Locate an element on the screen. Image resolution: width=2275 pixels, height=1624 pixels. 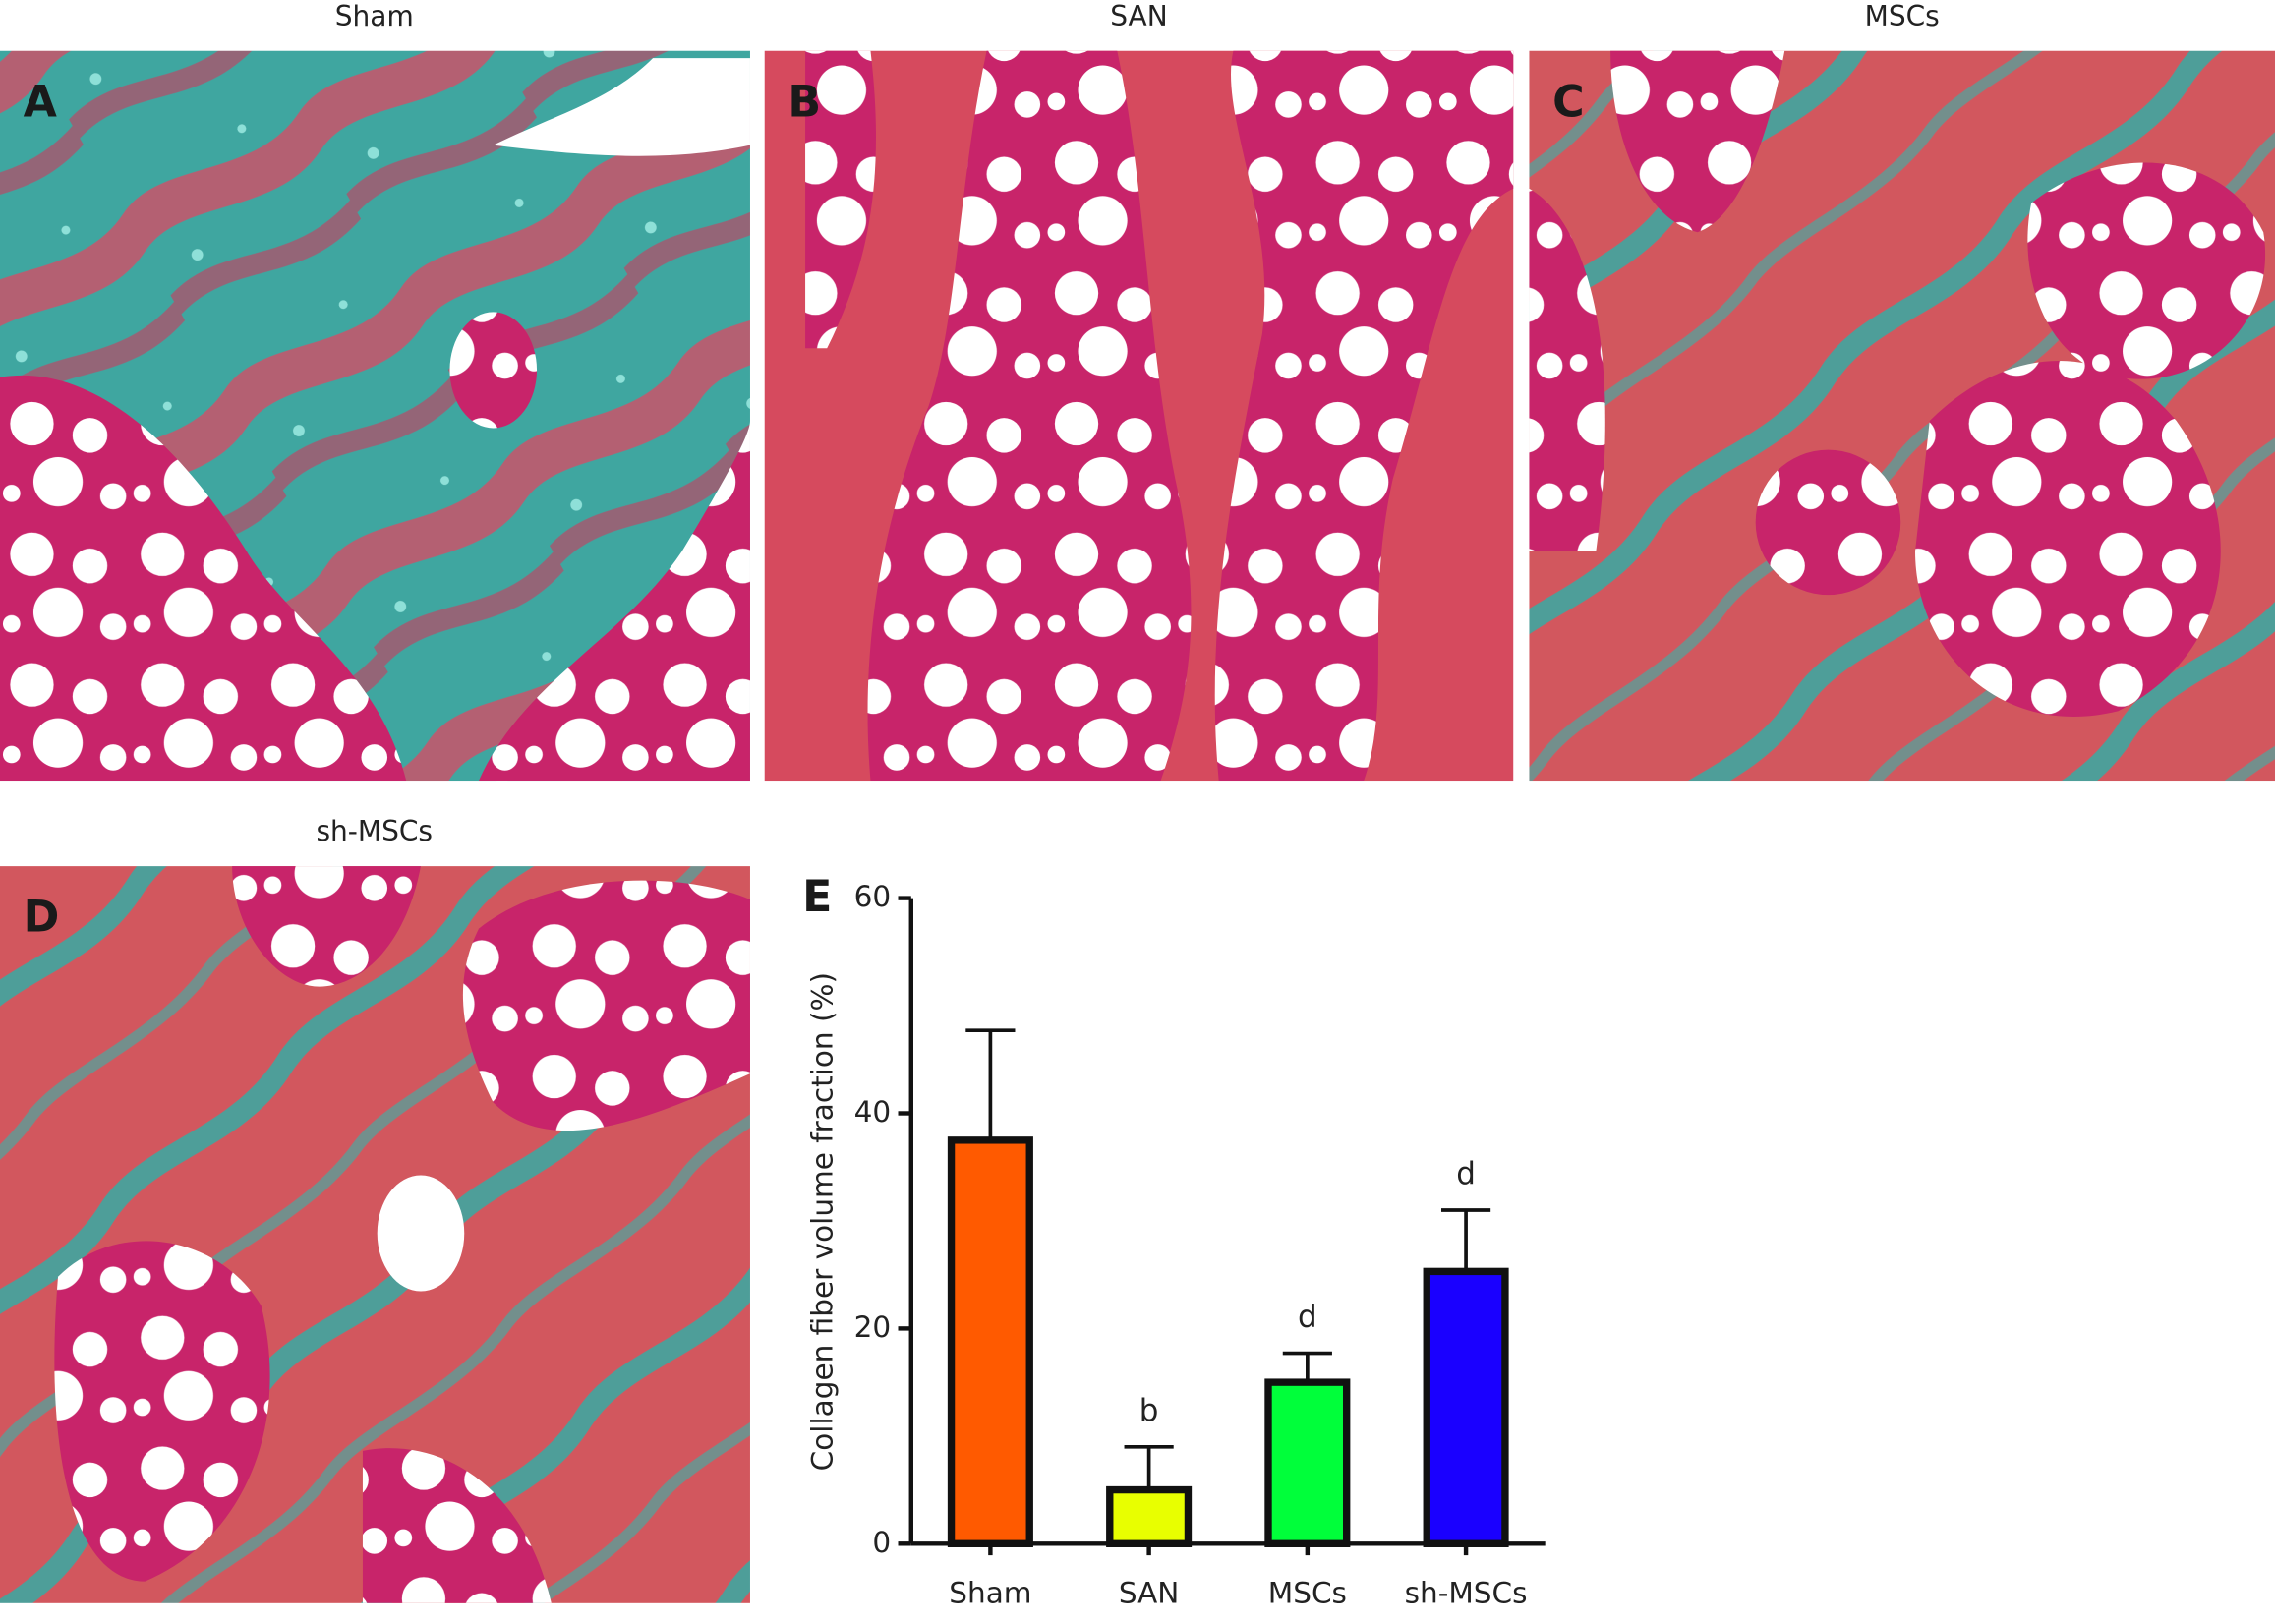
panel-title: Sham is located at coordinates (374, 16).